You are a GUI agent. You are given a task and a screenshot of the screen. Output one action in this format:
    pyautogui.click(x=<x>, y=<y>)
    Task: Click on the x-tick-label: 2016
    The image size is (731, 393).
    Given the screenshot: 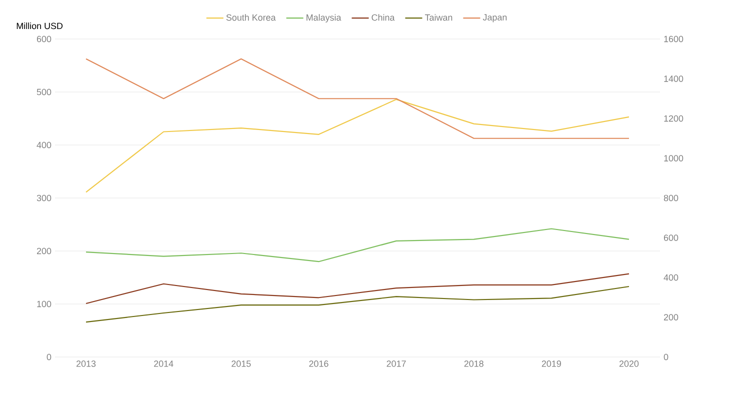 What is the action you would take?
    pyautogui.click(x=318, y=363)
    